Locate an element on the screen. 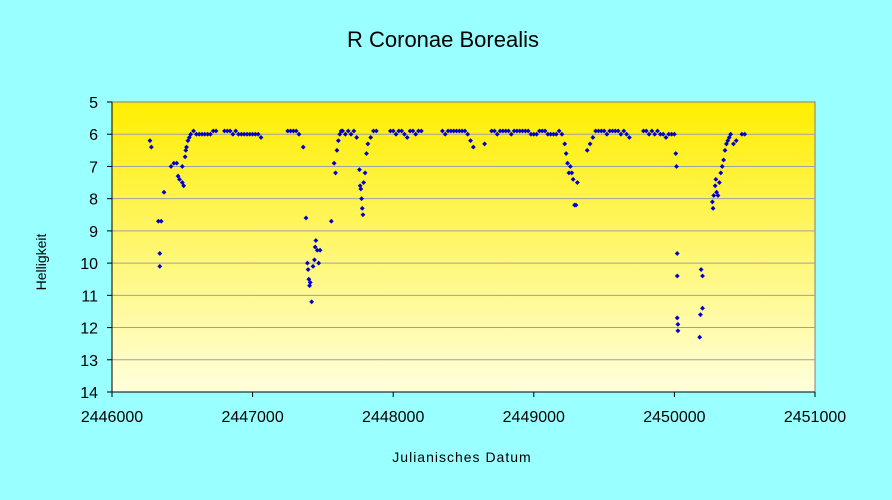 This screenshot has height=500, width=892. y-tick-label: 10 is located at coordinates (89, 264).